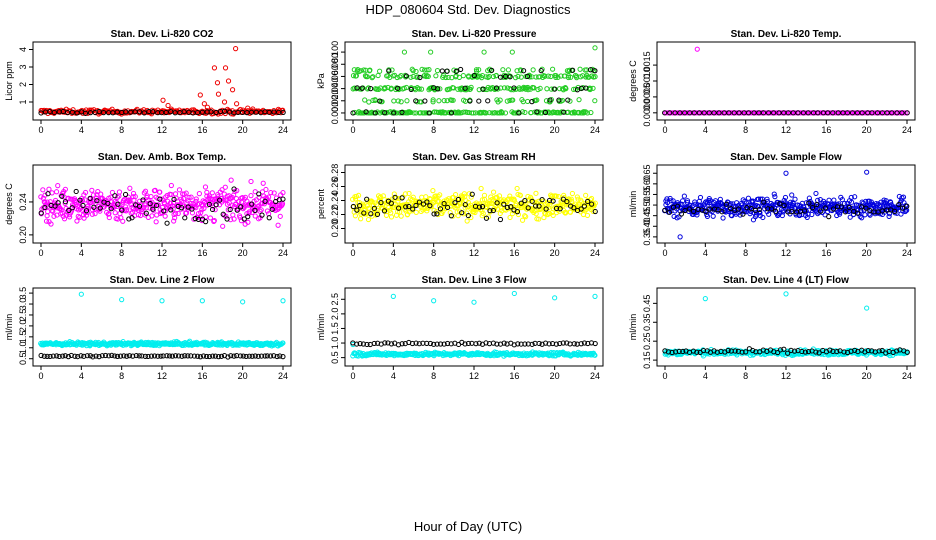  What do you see at coordinates (335, 113) in the screenshot?
I see `y-tick-label: 0.000` at bounding box center [335, 113].